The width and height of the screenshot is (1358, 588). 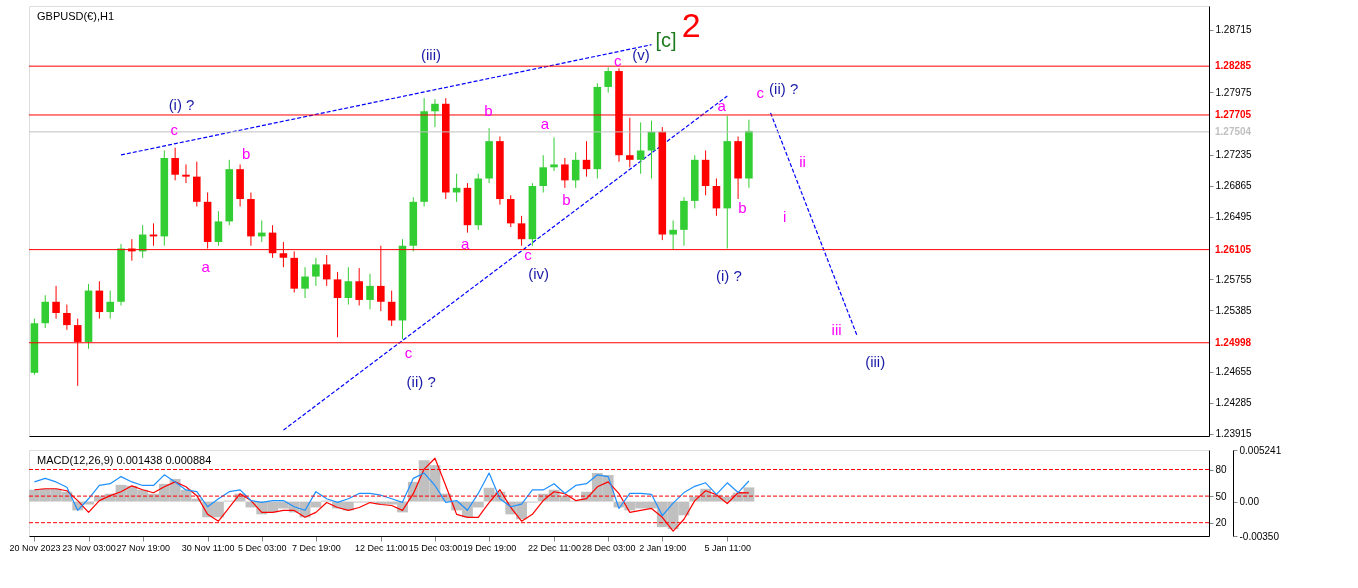 What do you see at coordinates (666, 39) in the screenshot?
I see `annotation: [c]` at bounding box center [666, 39].